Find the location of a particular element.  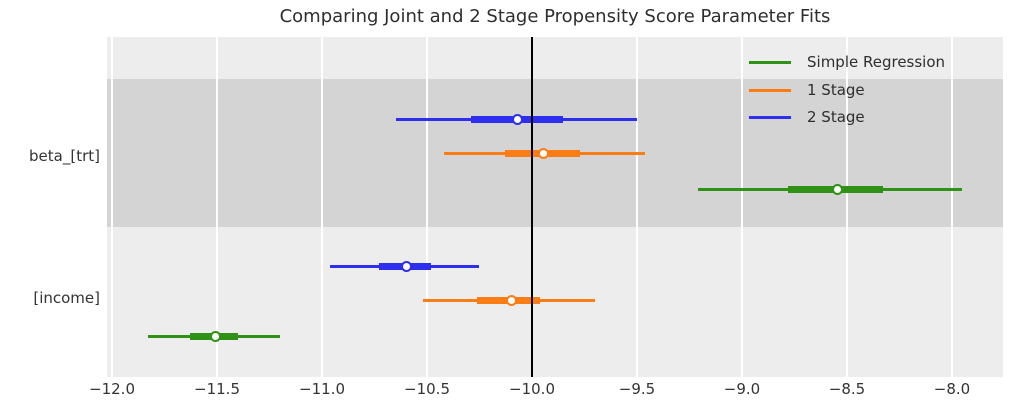

reference-line is located at coordinates (532, 207).